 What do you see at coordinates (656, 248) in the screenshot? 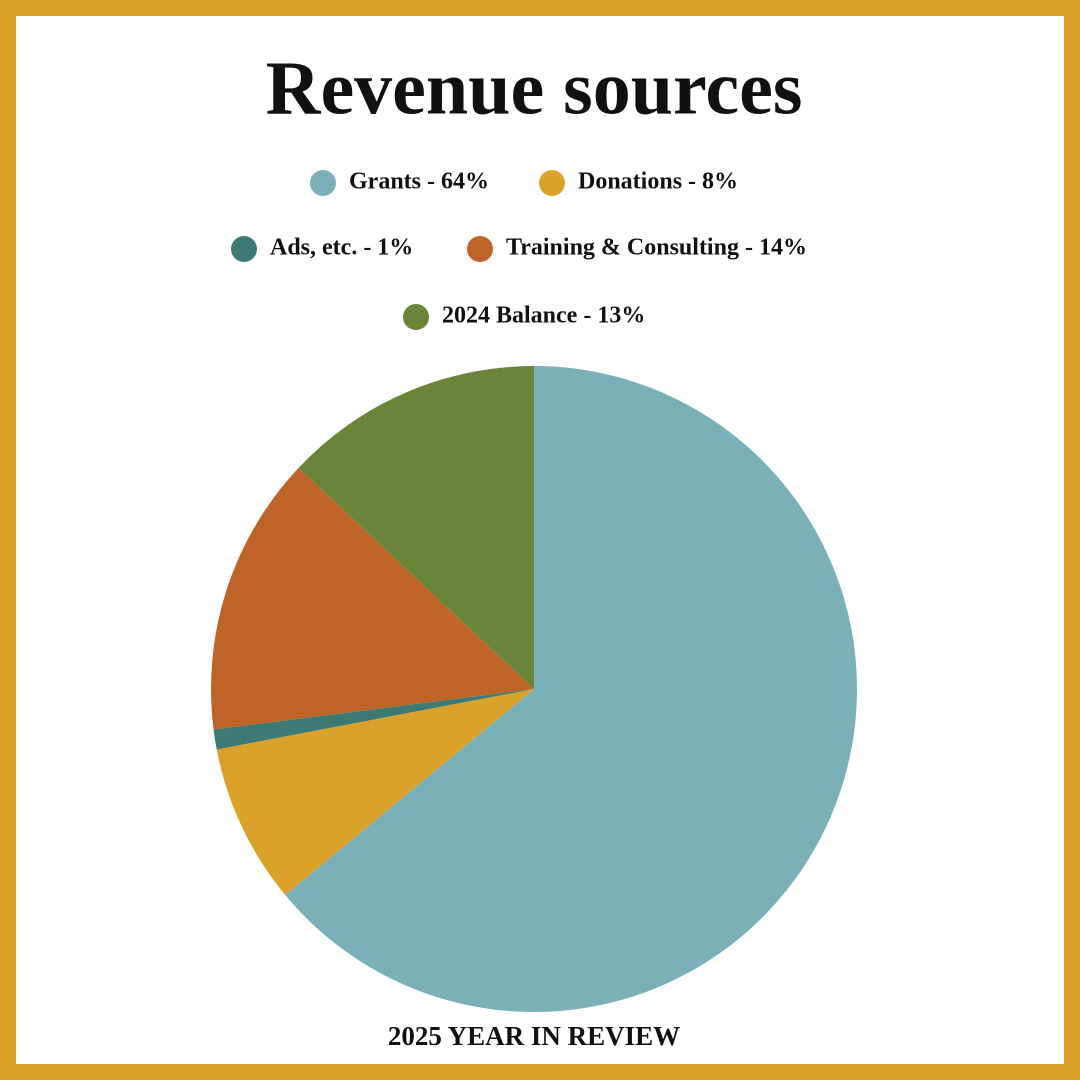
I see `legend-label: Training & Consulting - 14%` at bounding box center [656, 248].